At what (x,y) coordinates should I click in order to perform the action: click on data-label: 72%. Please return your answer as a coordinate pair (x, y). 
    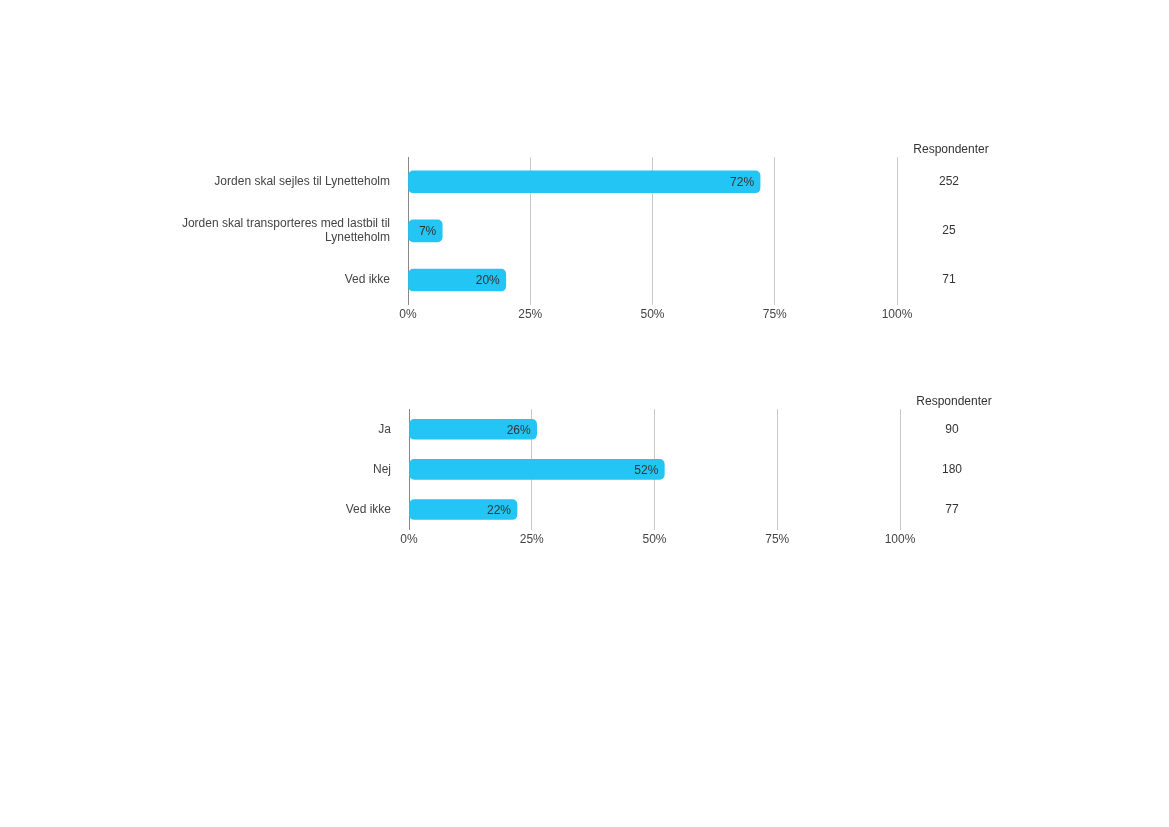
    Looking at the image, I should click on (742, 182).